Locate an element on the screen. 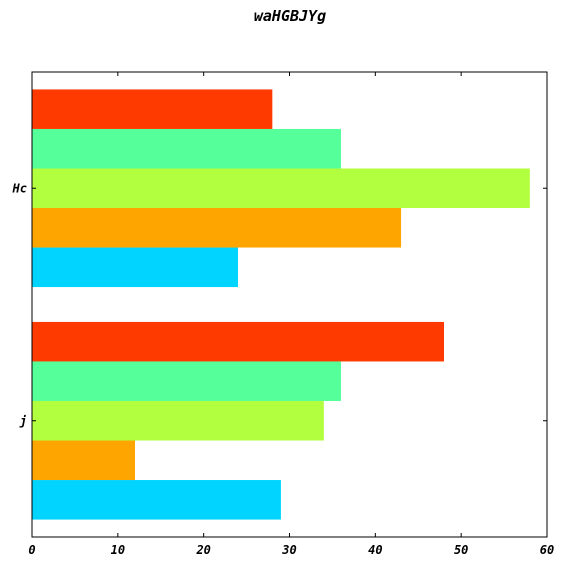 The height and width of the screenshot is (567, 567). x-tick-label-60: 60 is located at coordinates (547, 550).